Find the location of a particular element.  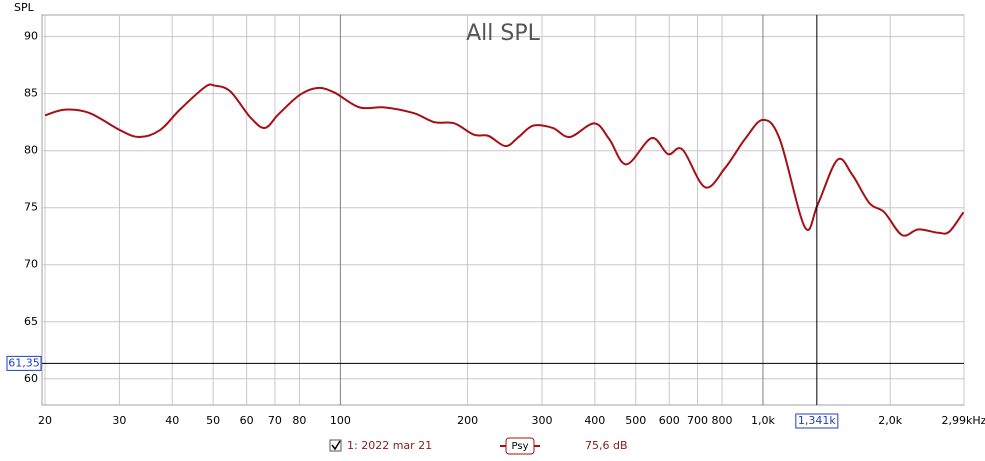

y-tick-label: 75 is located at coordinates (31, 207).